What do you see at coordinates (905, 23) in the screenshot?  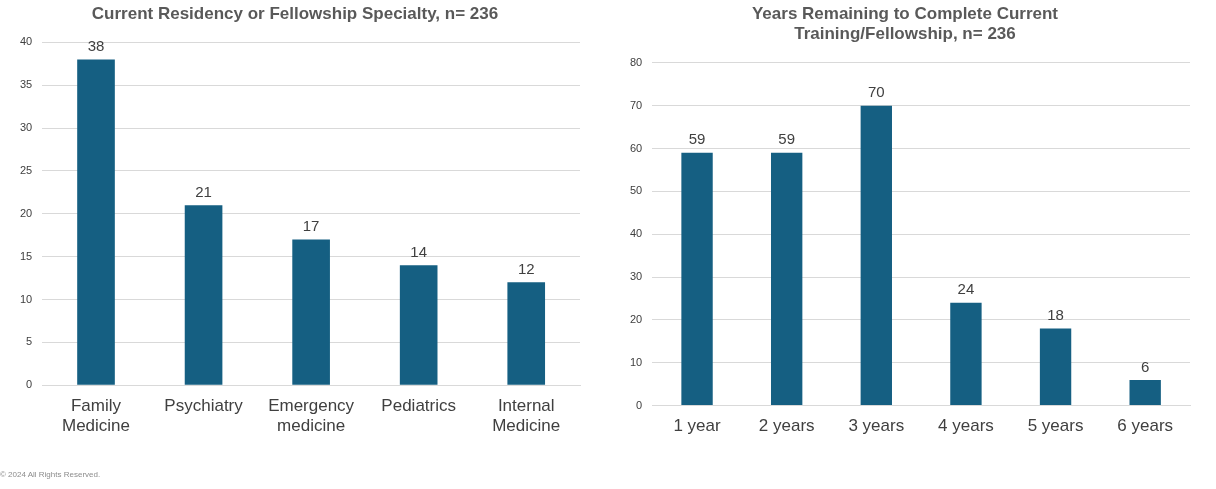 I see `chart-title: Years Remaining to Complete Current Training/Fellowship, n= 236` at bounding box center [905, 23].